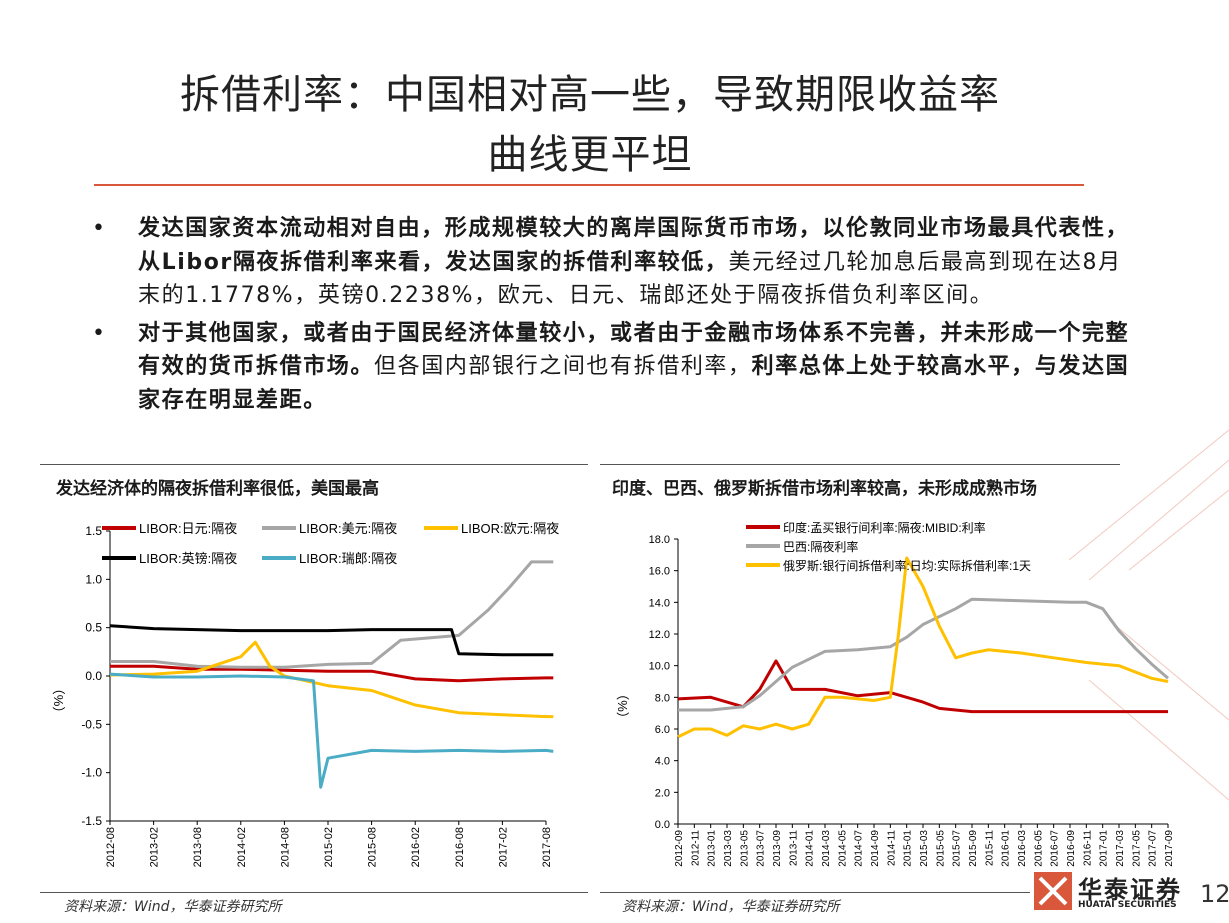 This screenshot has width=1229, height=923. What do you see at coordinates (314, 892) in the screenshot?
I see `left-bottom-rule` at bounding box center [314, 892].